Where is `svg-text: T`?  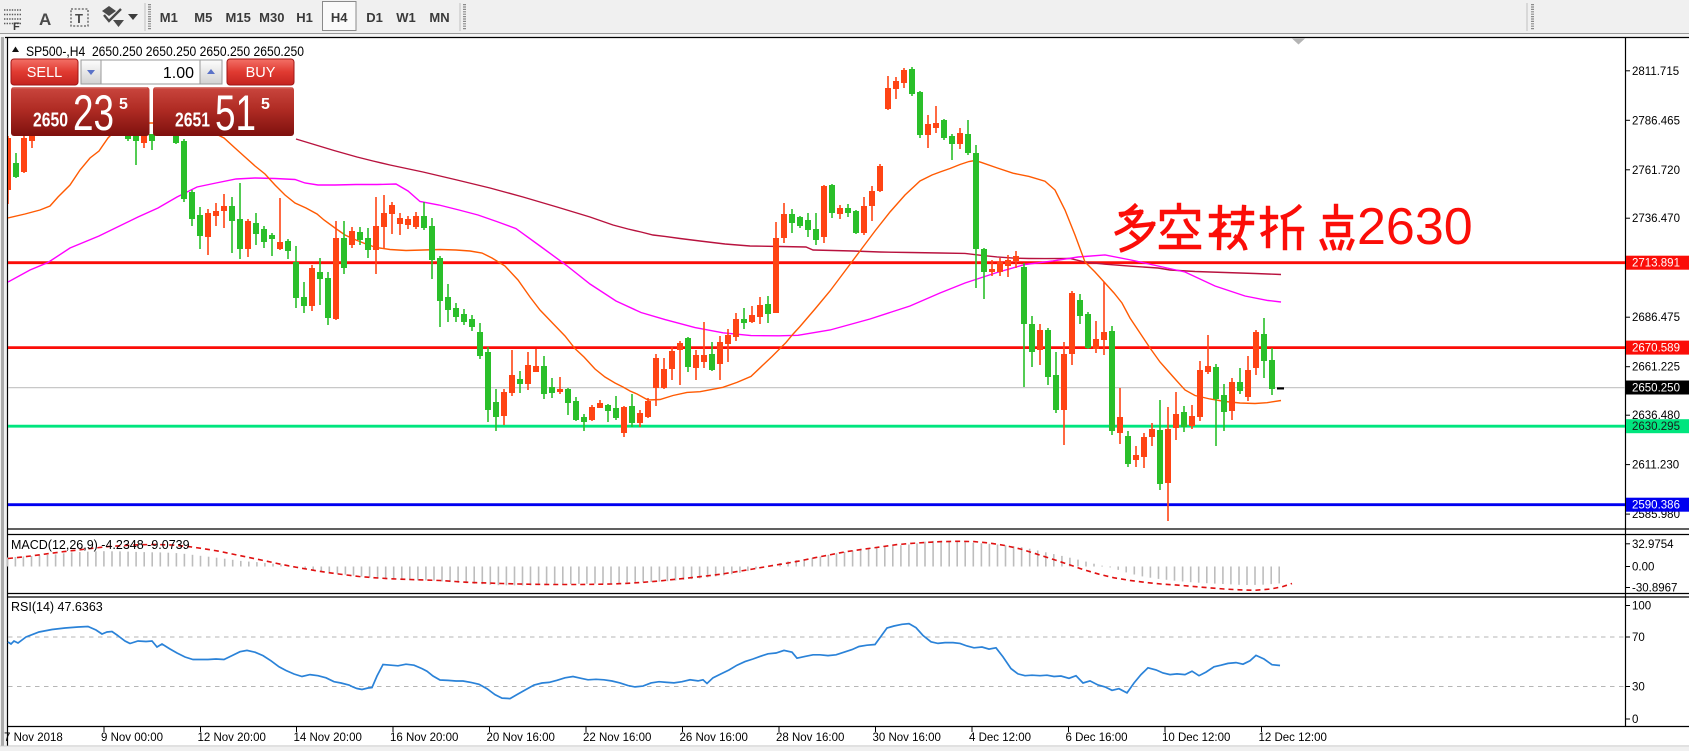 svg-text: T is located at coordinates (79, 18).